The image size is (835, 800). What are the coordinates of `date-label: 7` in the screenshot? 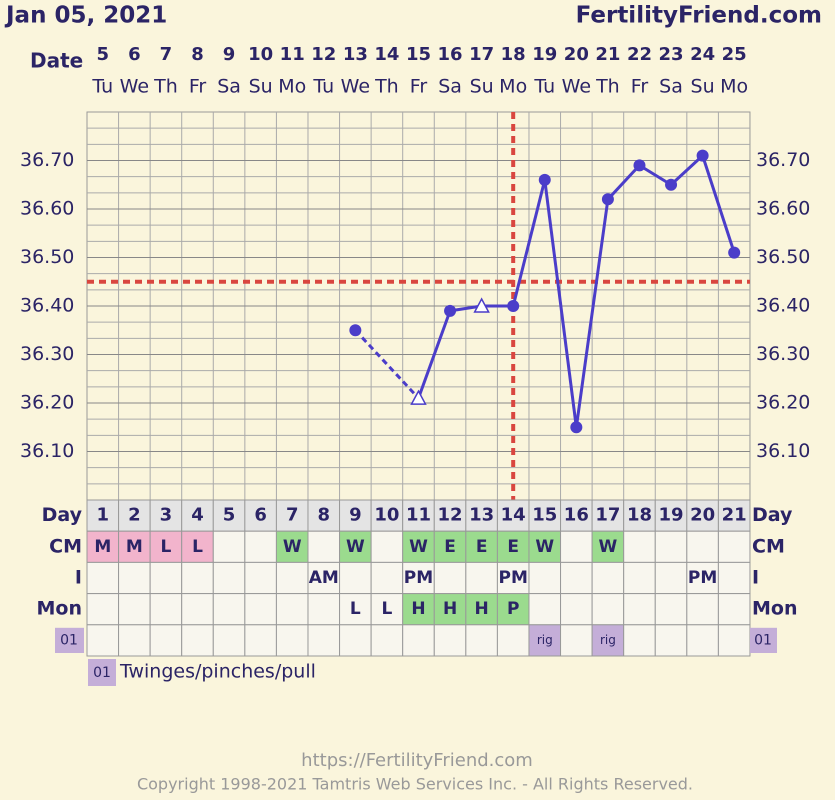 It's located at (166, 54).